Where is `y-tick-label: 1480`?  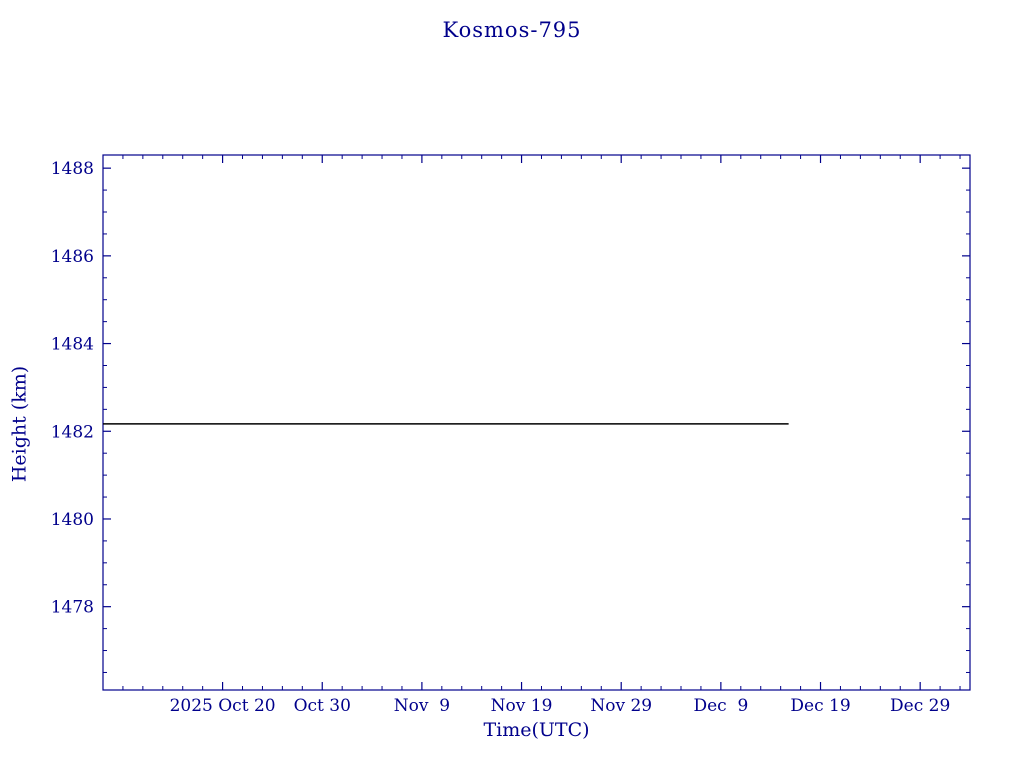 y-tick-label: 1480 is located at coordinates (72, 520).